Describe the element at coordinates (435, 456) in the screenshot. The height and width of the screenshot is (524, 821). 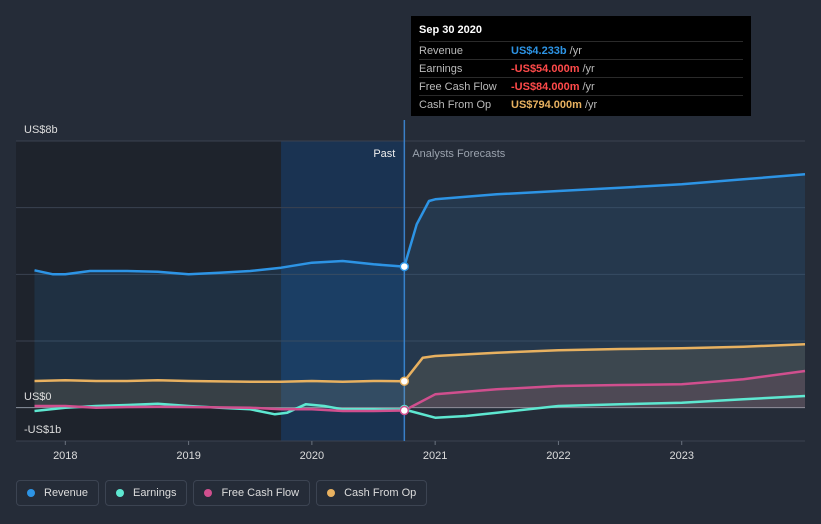
I see `x-tick-label: 2021` at that location.